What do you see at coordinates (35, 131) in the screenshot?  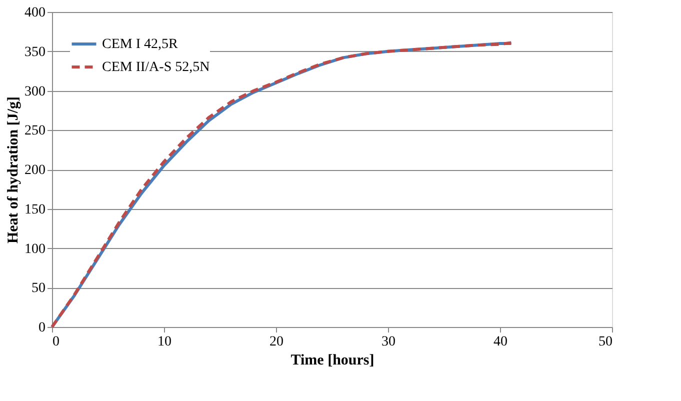 I see `y-tick-label: 250` at bounding box center [35, 131].